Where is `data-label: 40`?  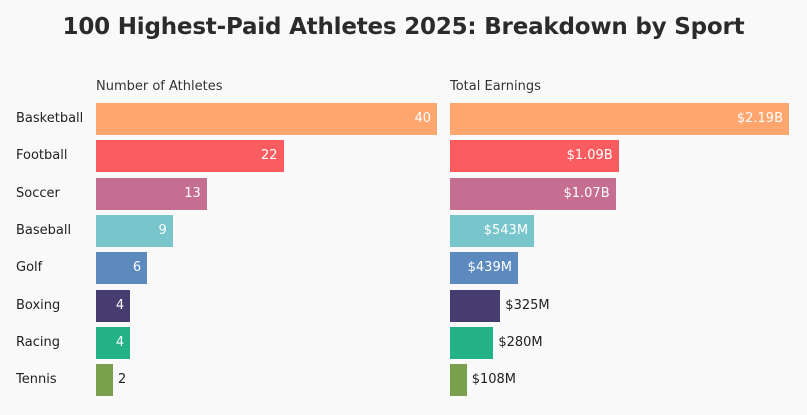
data-label: 40 is located at coordinates (422, 118).